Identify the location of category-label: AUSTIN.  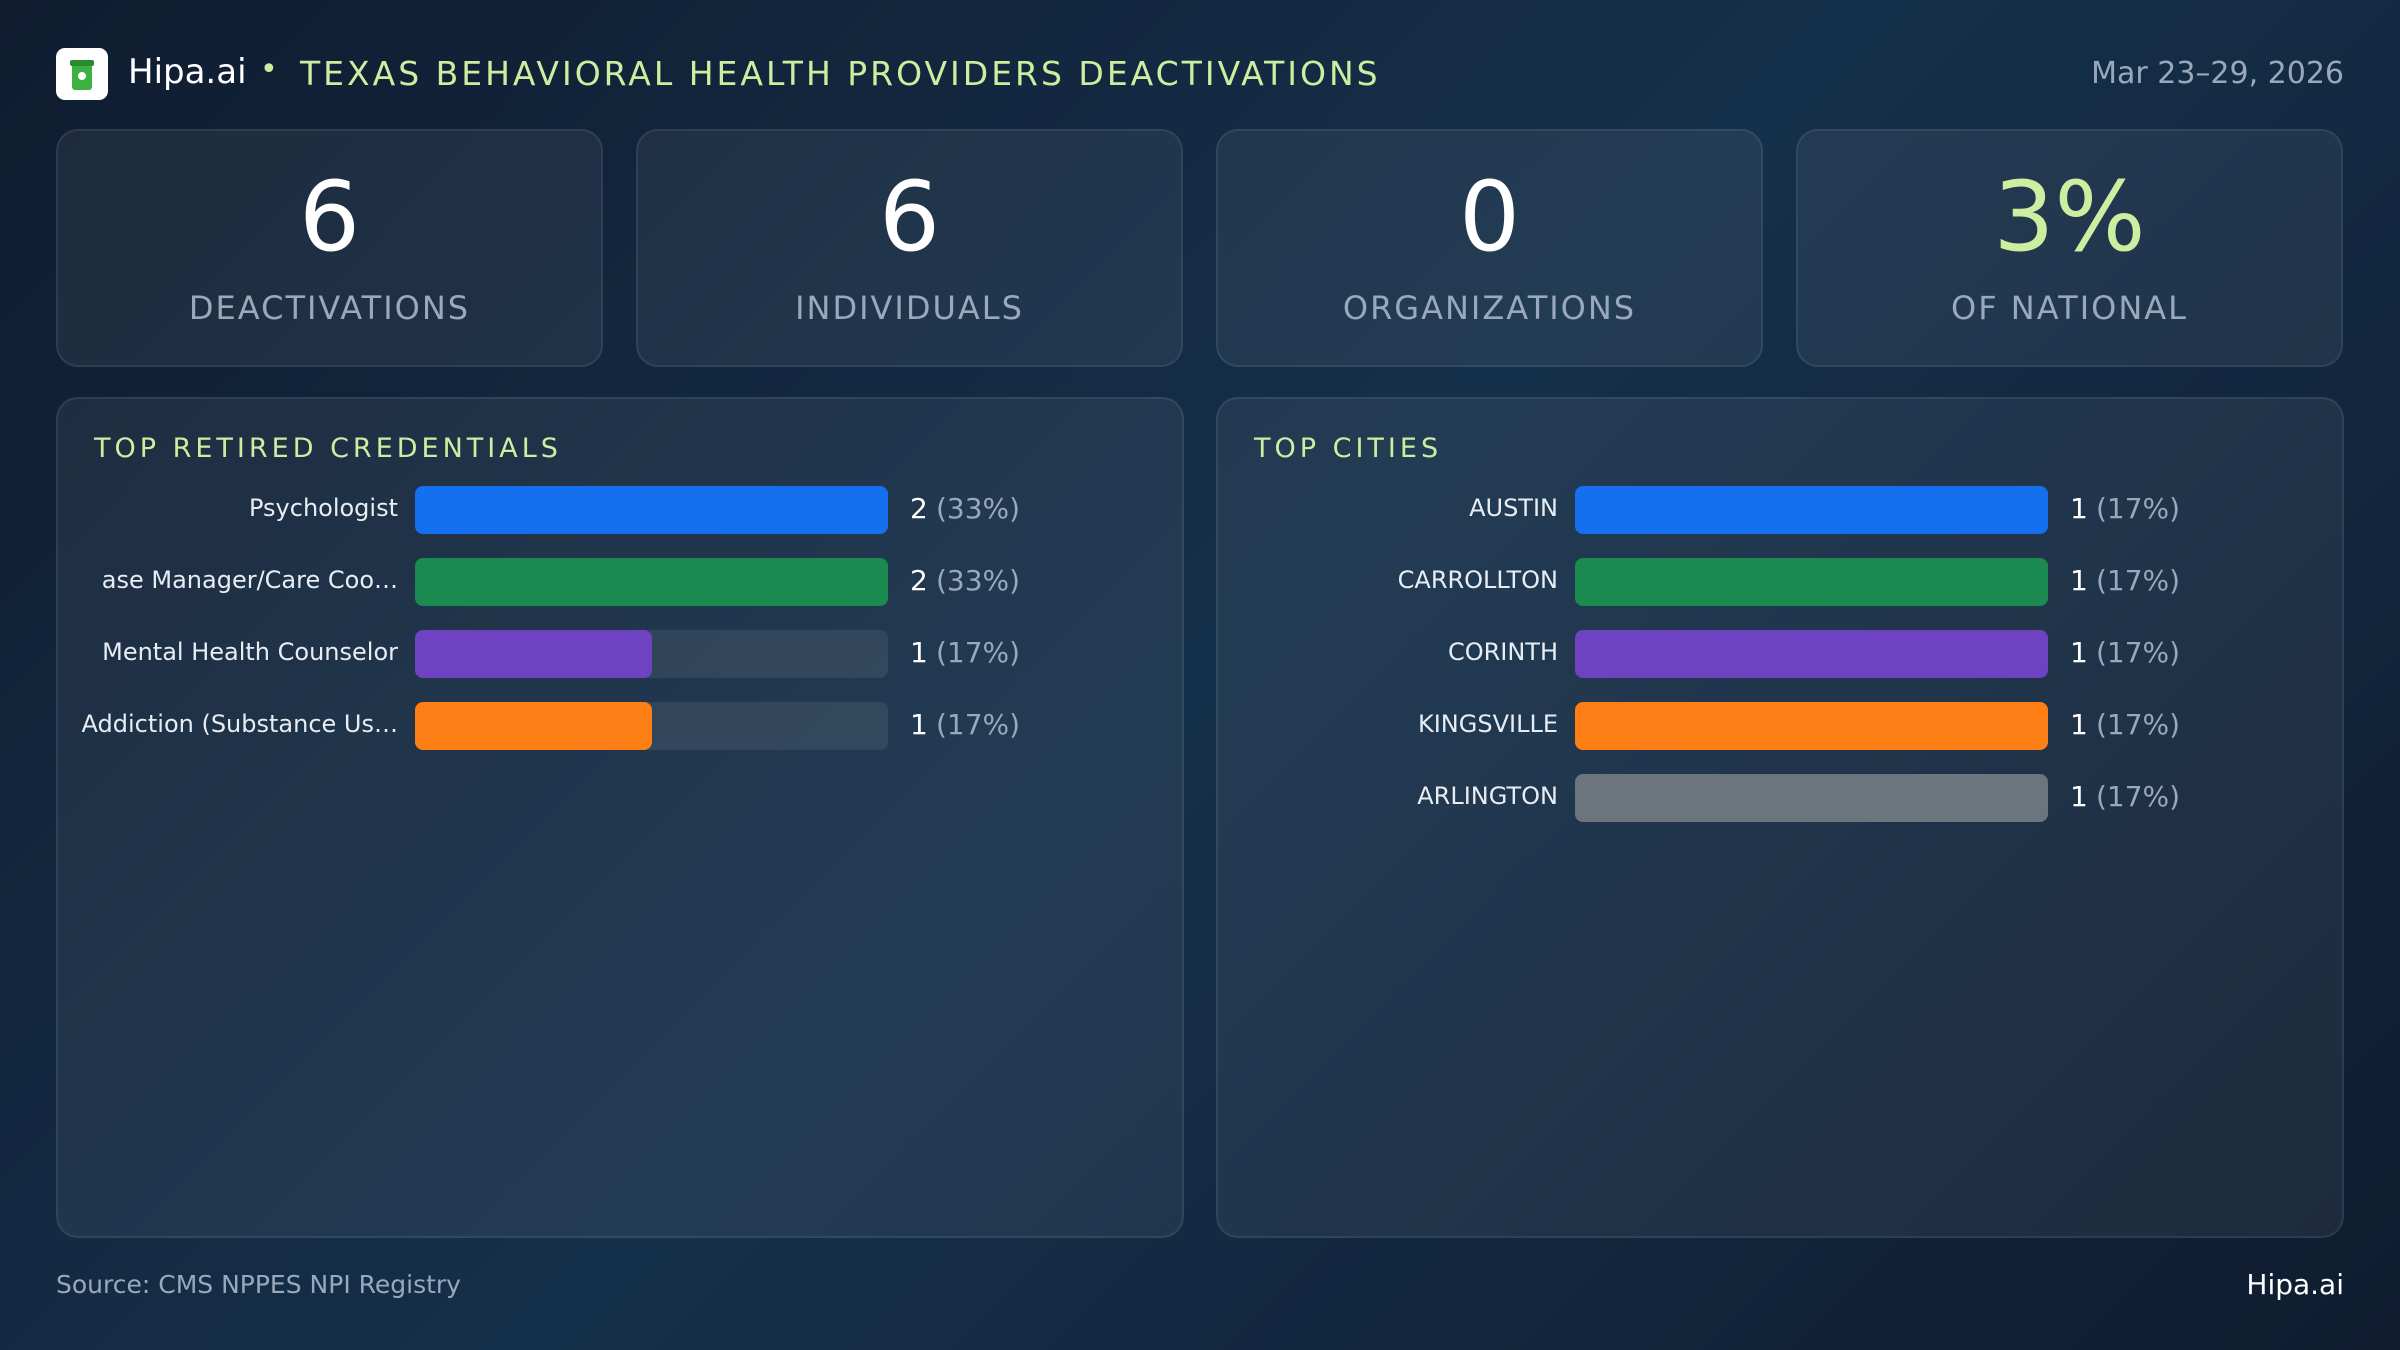
(1513, 508).